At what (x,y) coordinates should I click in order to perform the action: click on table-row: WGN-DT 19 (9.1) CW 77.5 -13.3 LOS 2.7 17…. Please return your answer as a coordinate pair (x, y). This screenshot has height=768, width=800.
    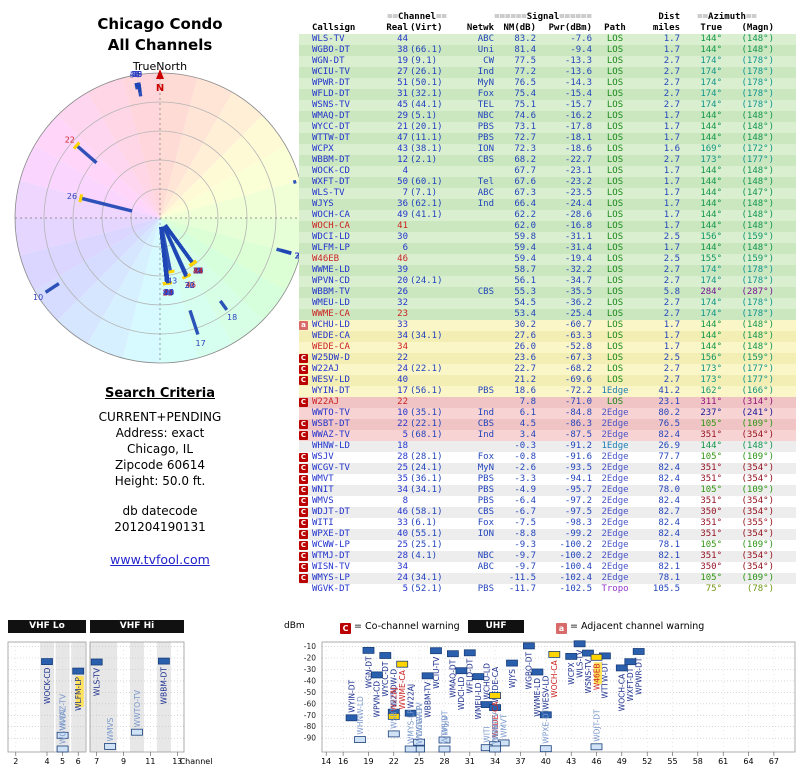
    Looking at the image, I should click on (547, 61).